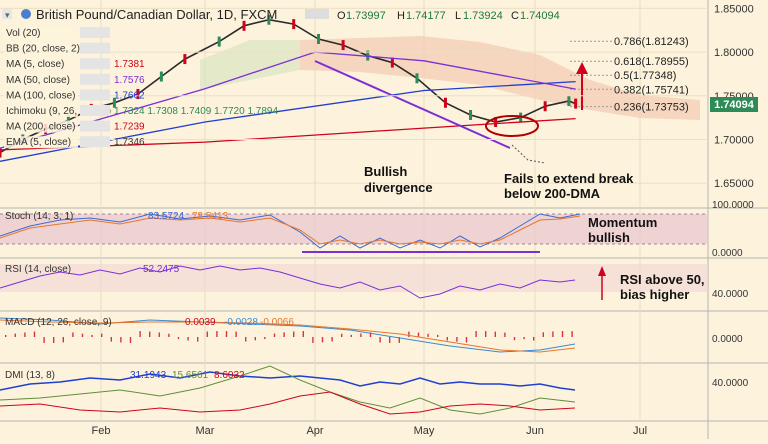 This screenshot has height=444, width=768. Describe the element at coordinates (734, 140) in the screenshot. I see `price-axis-label: 1.70000` at that location.